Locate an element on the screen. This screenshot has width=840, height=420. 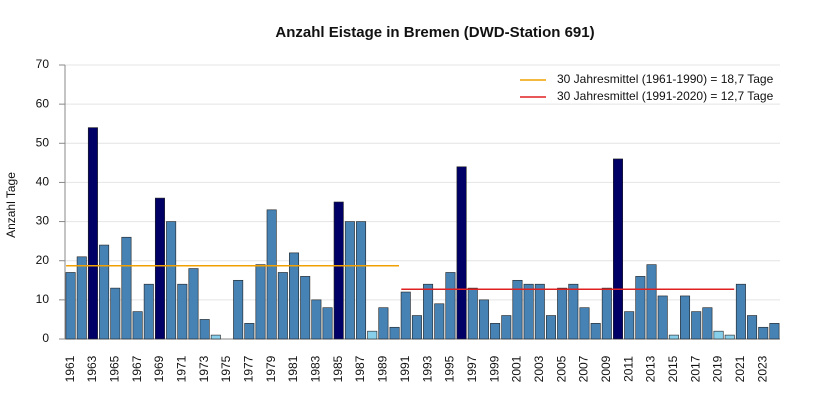
x-tick-label: 1975 is located at coordinates (226, 368).